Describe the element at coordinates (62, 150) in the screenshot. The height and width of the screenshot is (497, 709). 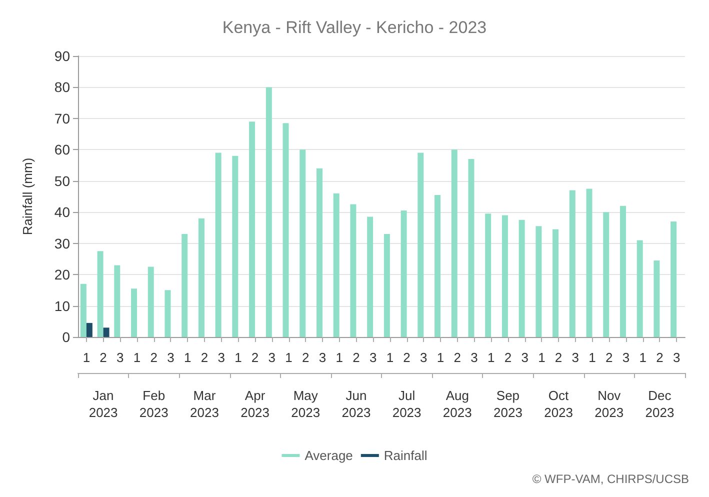
I see `y-tick-label: 60` at that location.